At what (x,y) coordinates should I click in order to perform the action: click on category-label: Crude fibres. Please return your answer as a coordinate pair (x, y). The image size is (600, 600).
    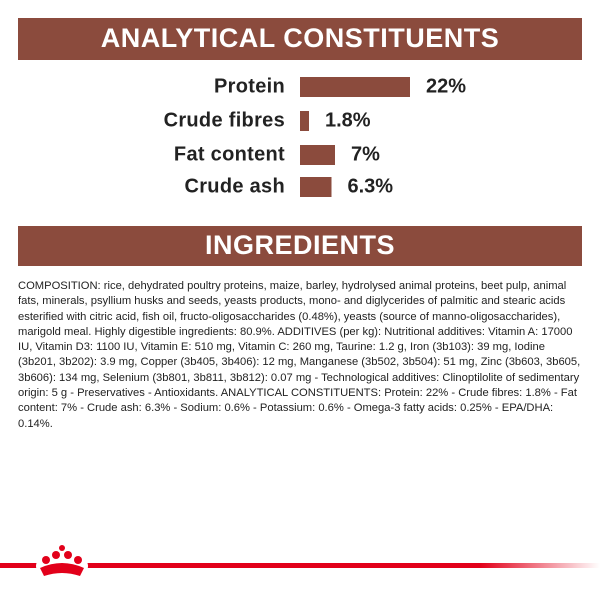
    Looking at the image, I should click on (224, 120).